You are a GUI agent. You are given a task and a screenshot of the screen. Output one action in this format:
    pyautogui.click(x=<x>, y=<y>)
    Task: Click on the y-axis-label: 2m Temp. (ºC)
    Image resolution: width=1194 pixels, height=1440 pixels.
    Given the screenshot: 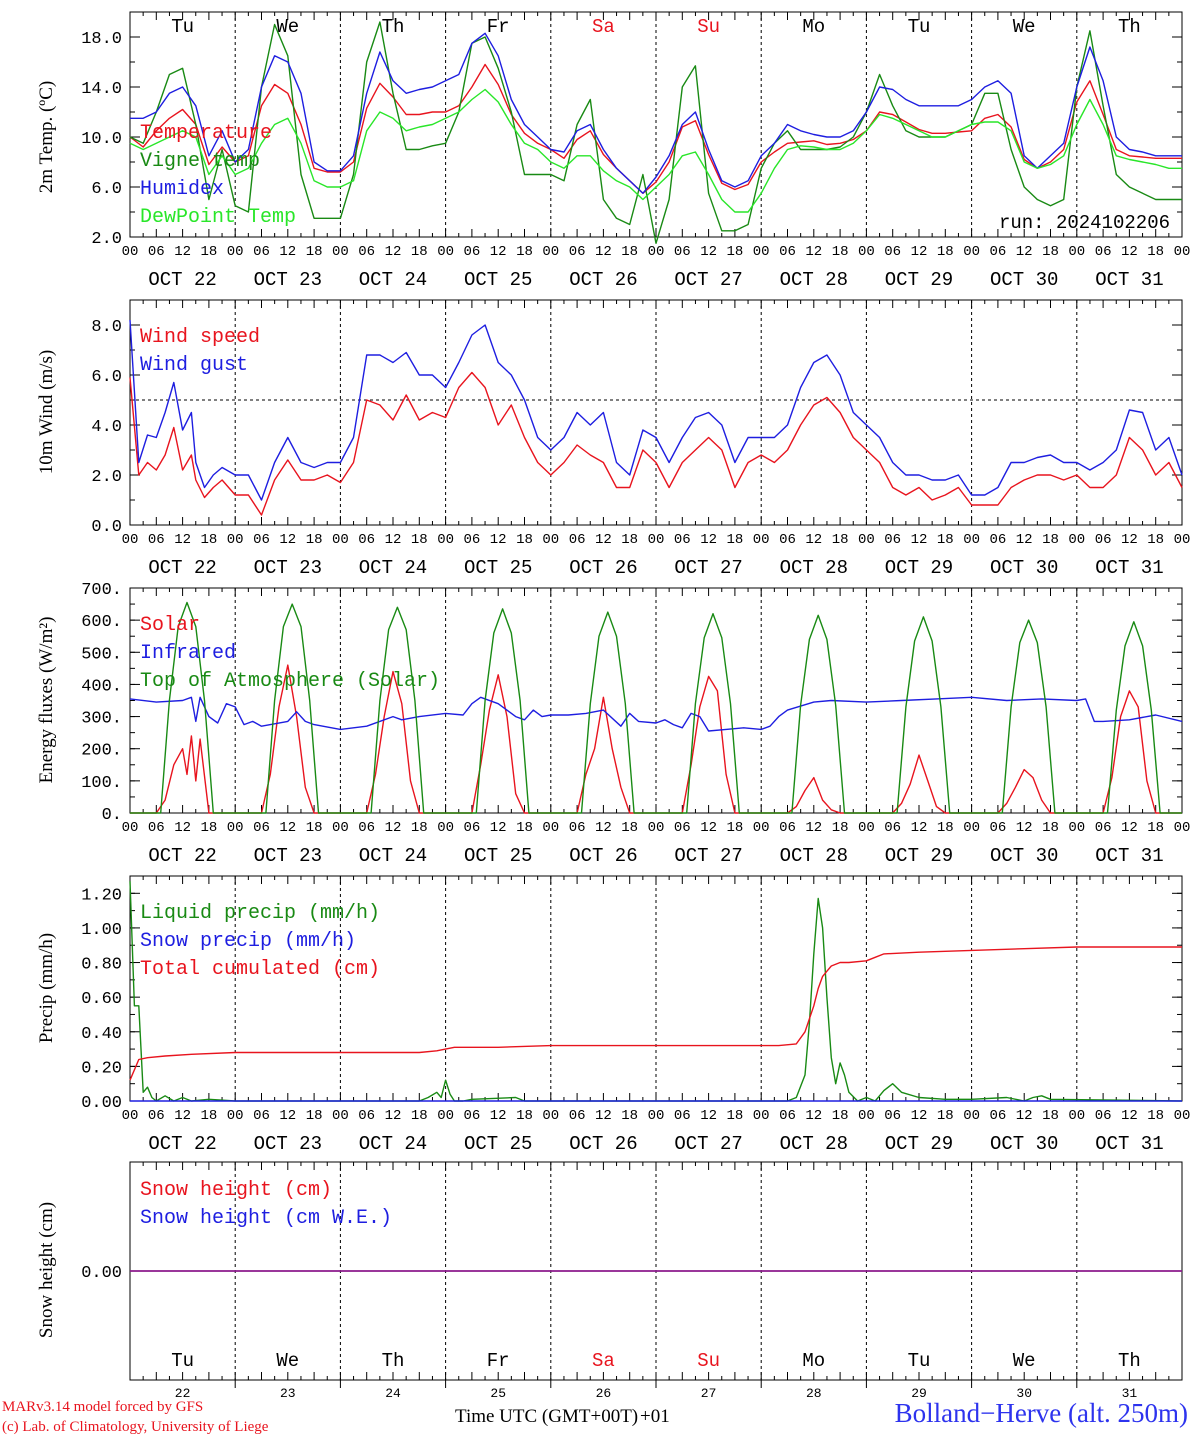 What is the action you would take?
    pyautogui.click(x=46, y=137)
    